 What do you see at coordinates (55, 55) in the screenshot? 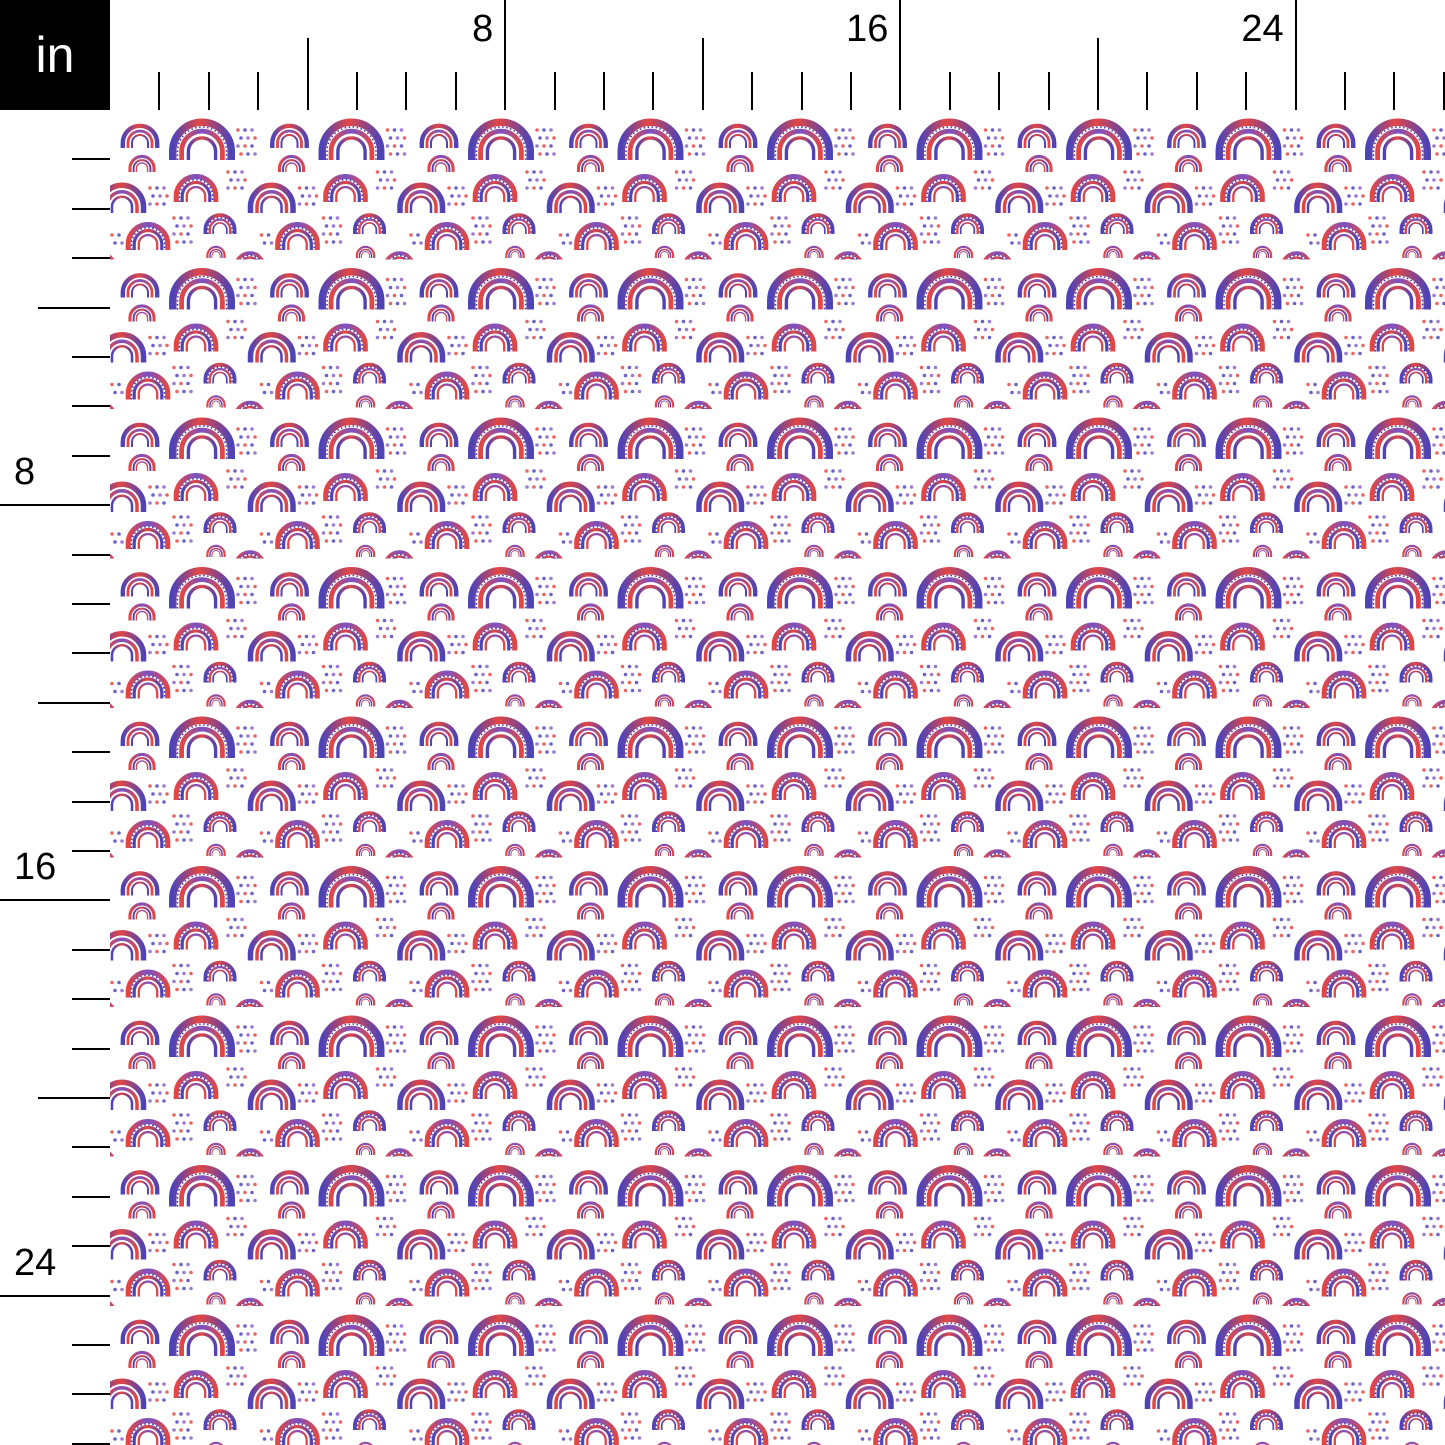
I see `unit-label: in` at bounding box center [55, 55].